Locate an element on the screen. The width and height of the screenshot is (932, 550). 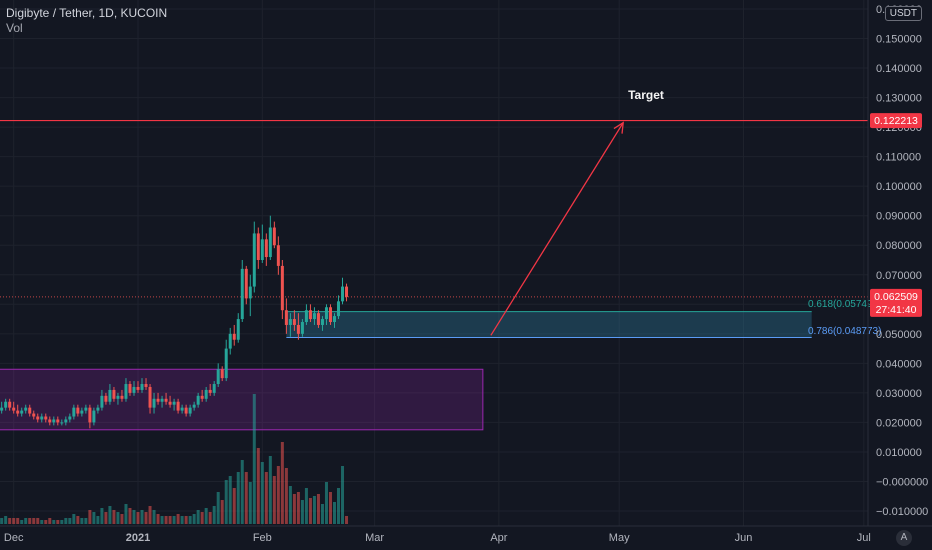
price-tick-label: 0.030000 is located at coordinates (899, 394).